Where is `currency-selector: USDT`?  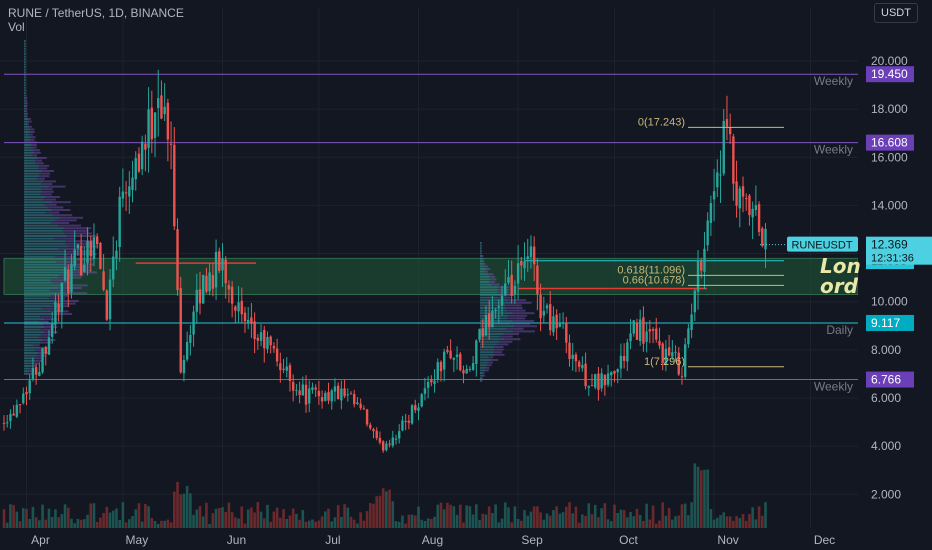 currency-selector: USDT is located at coordinates (896, 13).